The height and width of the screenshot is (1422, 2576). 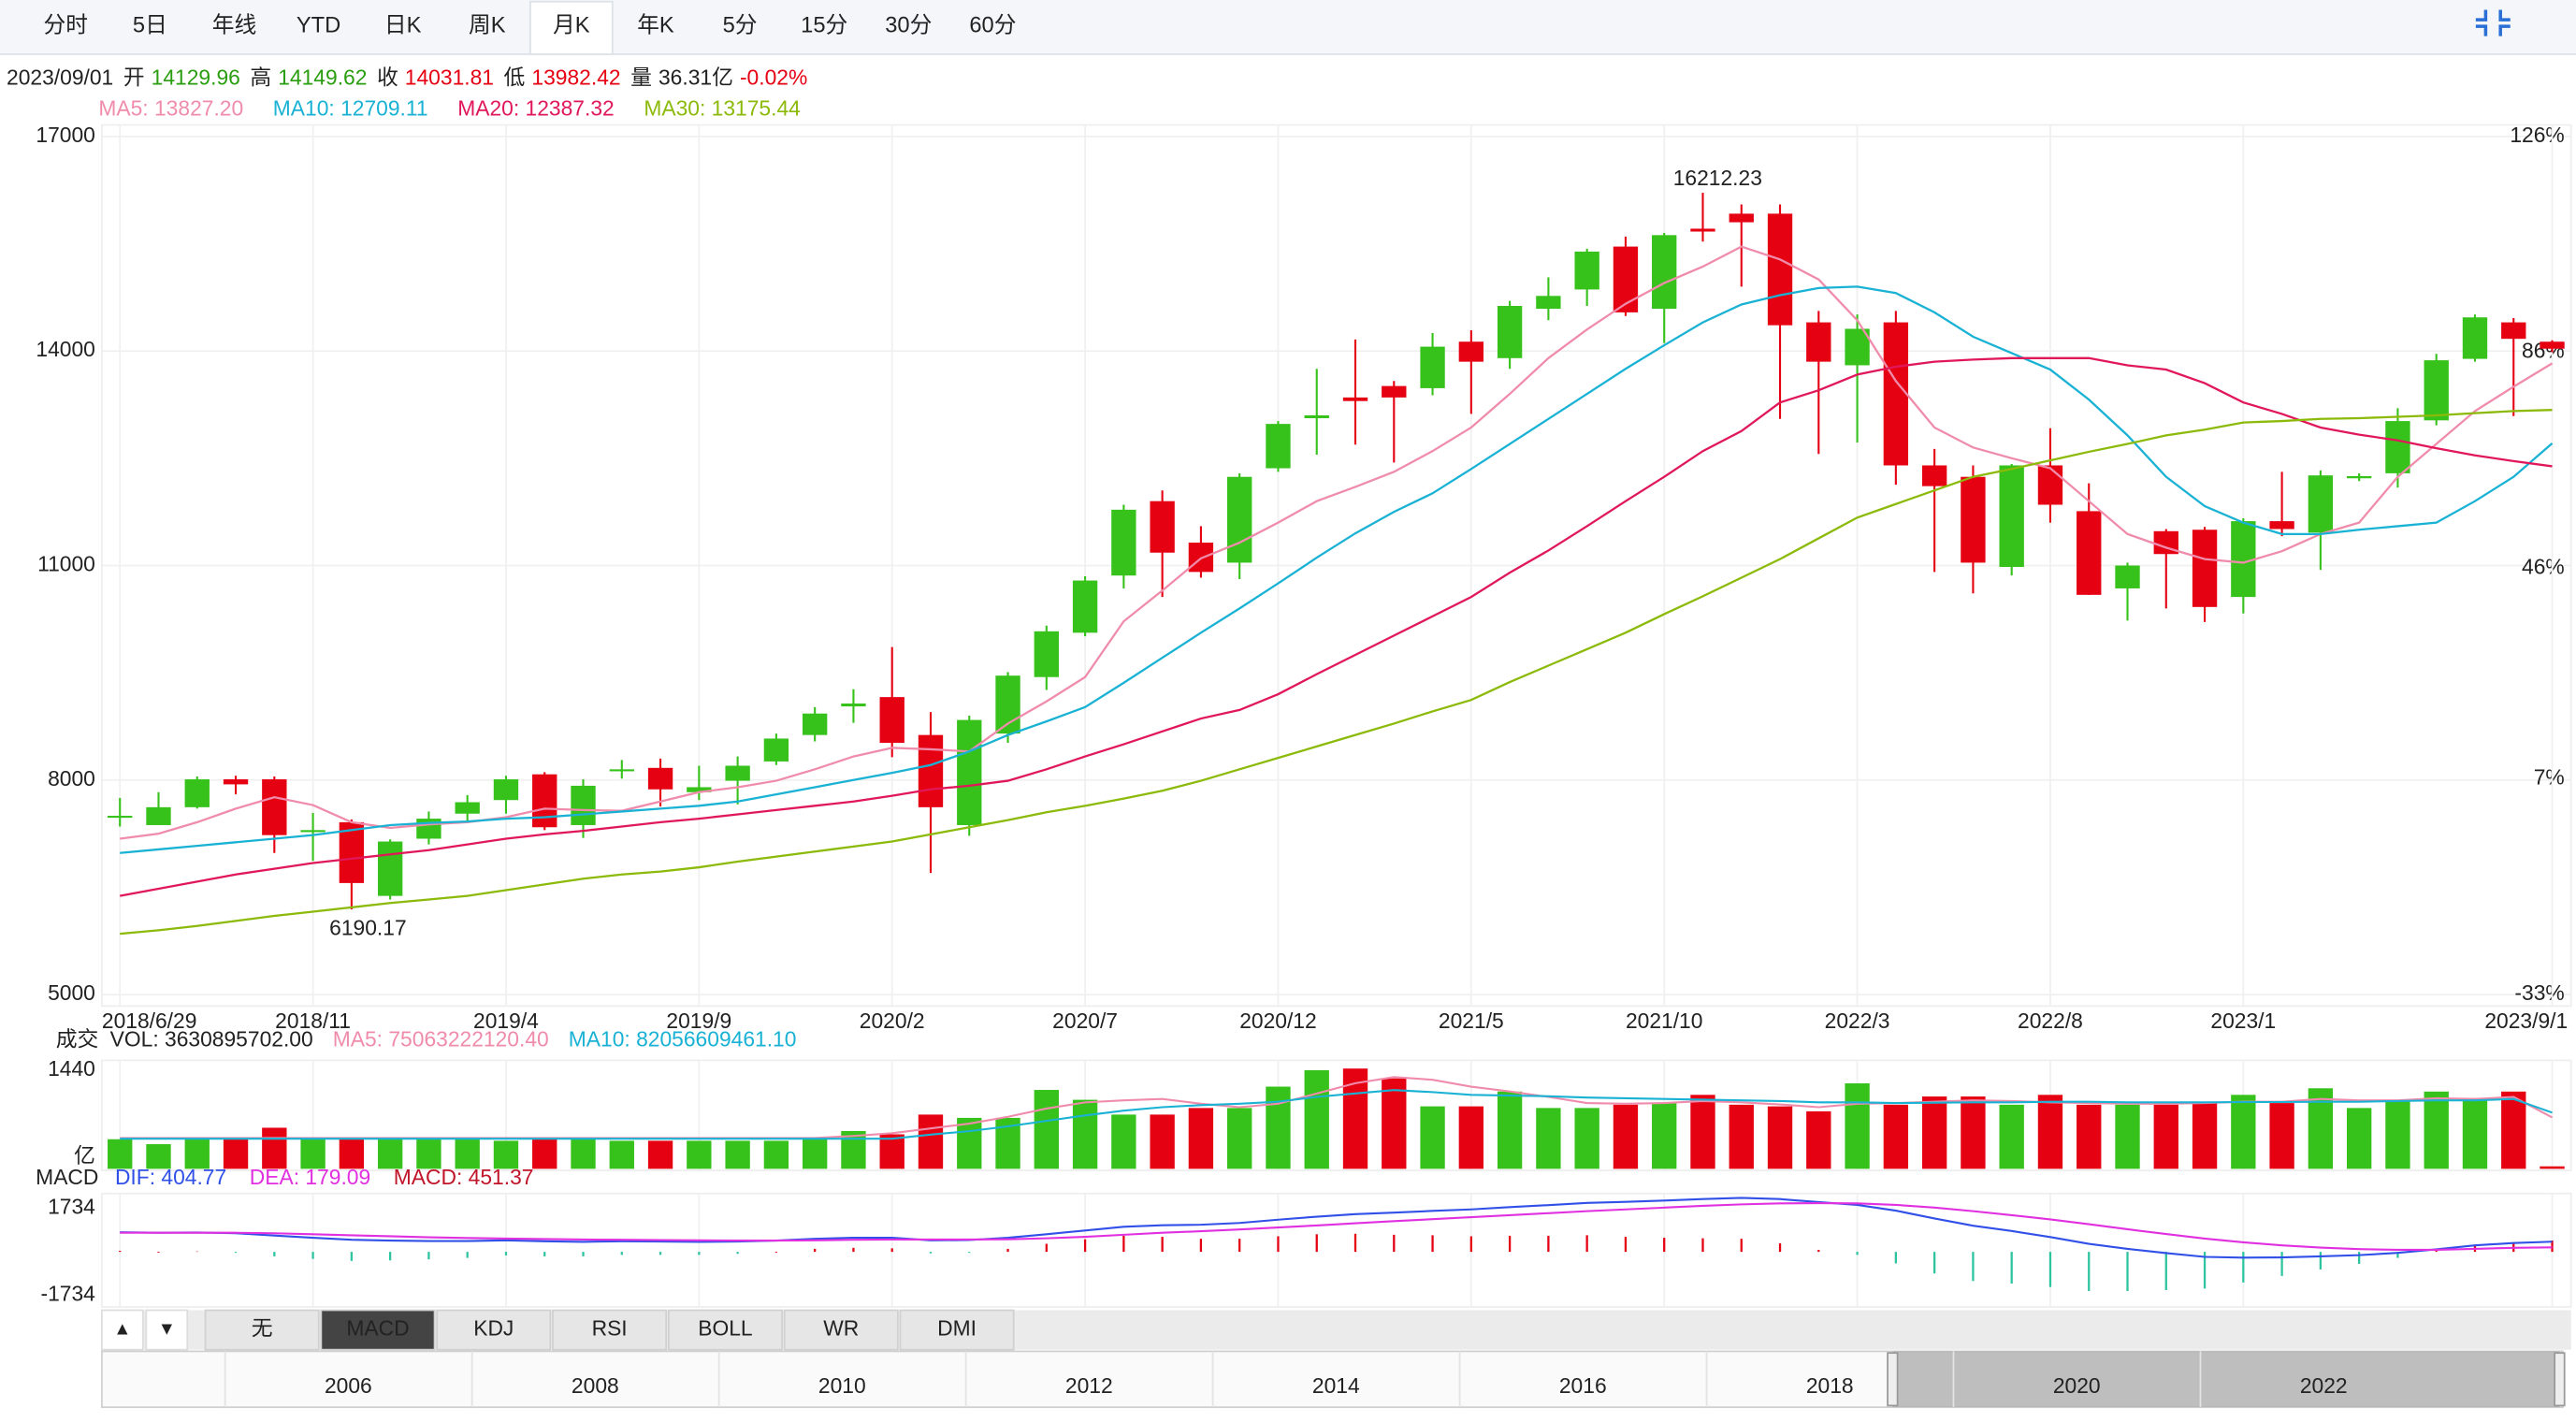 I want to click on arrow-label: ▲, so click(x=122, y=1330).